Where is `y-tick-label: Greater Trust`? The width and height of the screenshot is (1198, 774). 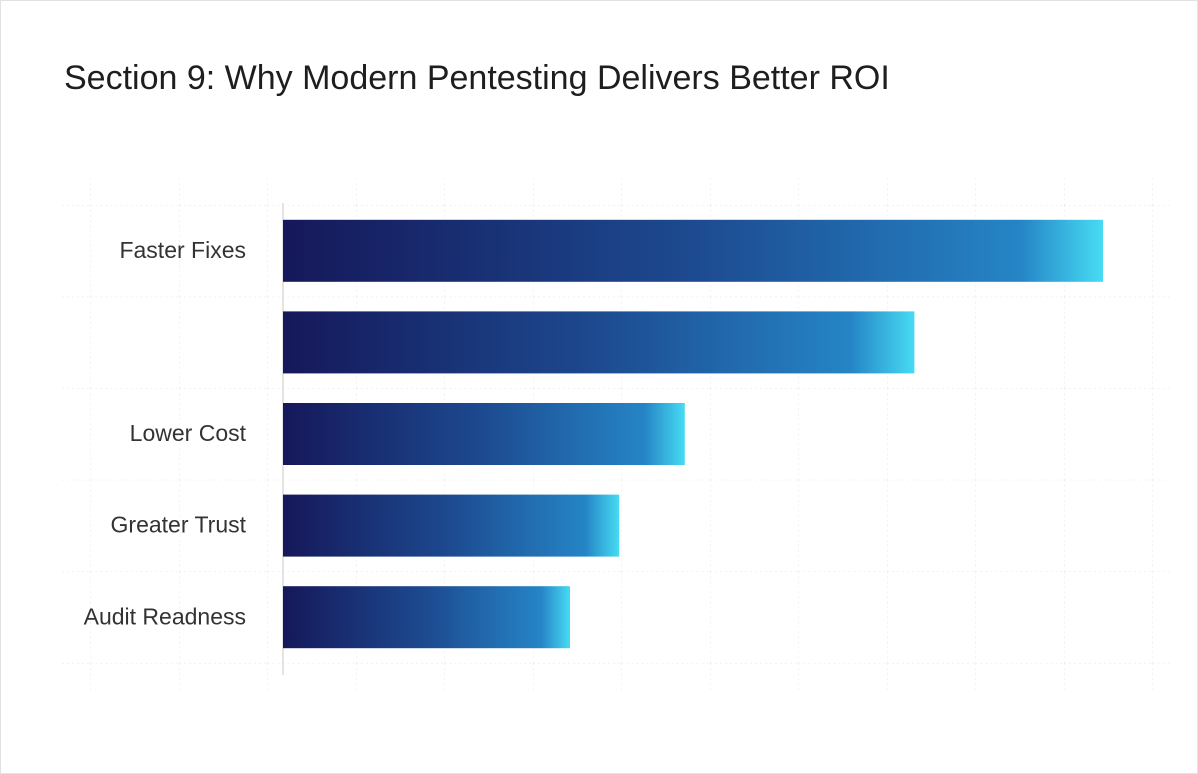 y-tick-label: Greater Trust is located at coordinates (179, 525).